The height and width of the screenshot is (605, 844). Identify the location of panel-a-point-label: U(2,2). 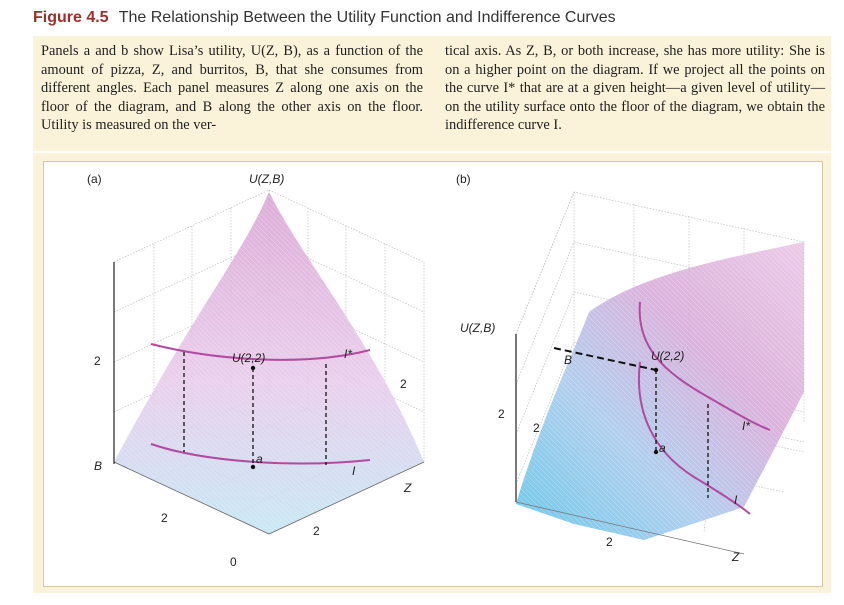
(248, 358).